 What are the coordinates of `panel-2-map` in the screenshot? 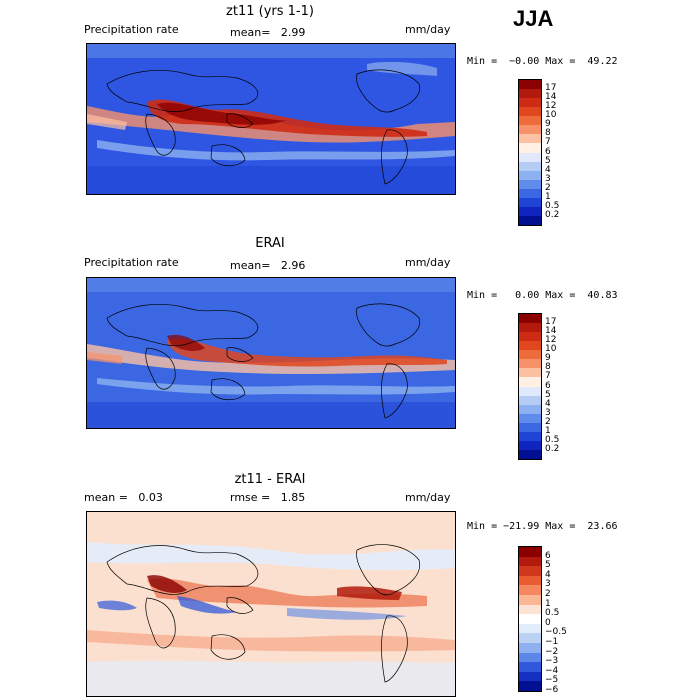 It's located at (271, 353).